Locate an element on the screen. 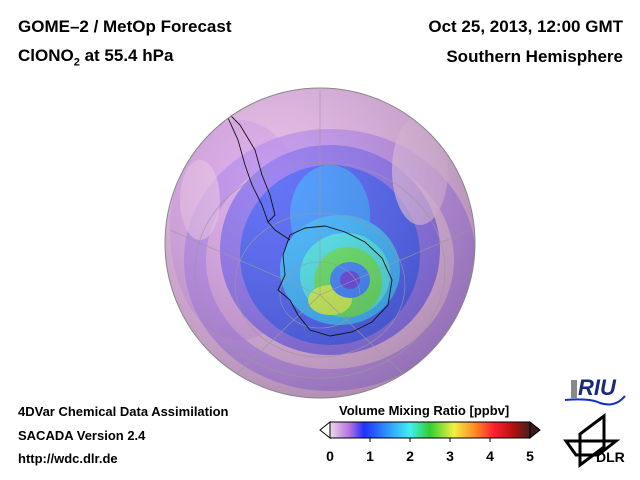  colorbar-gradient is located at coordinates (430, 430).